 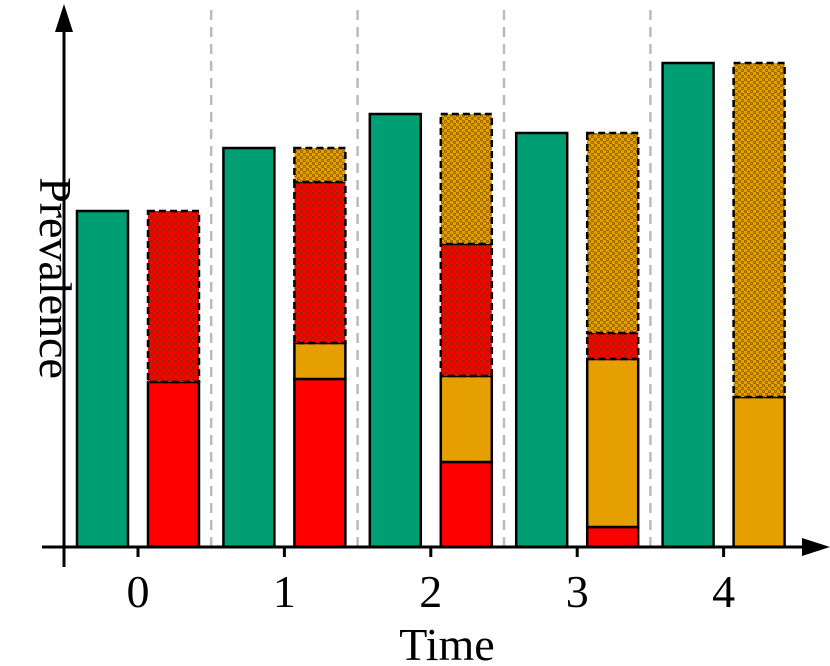 I want to click on labels: 0 1 2 3 4, so click(x=431, y=582).